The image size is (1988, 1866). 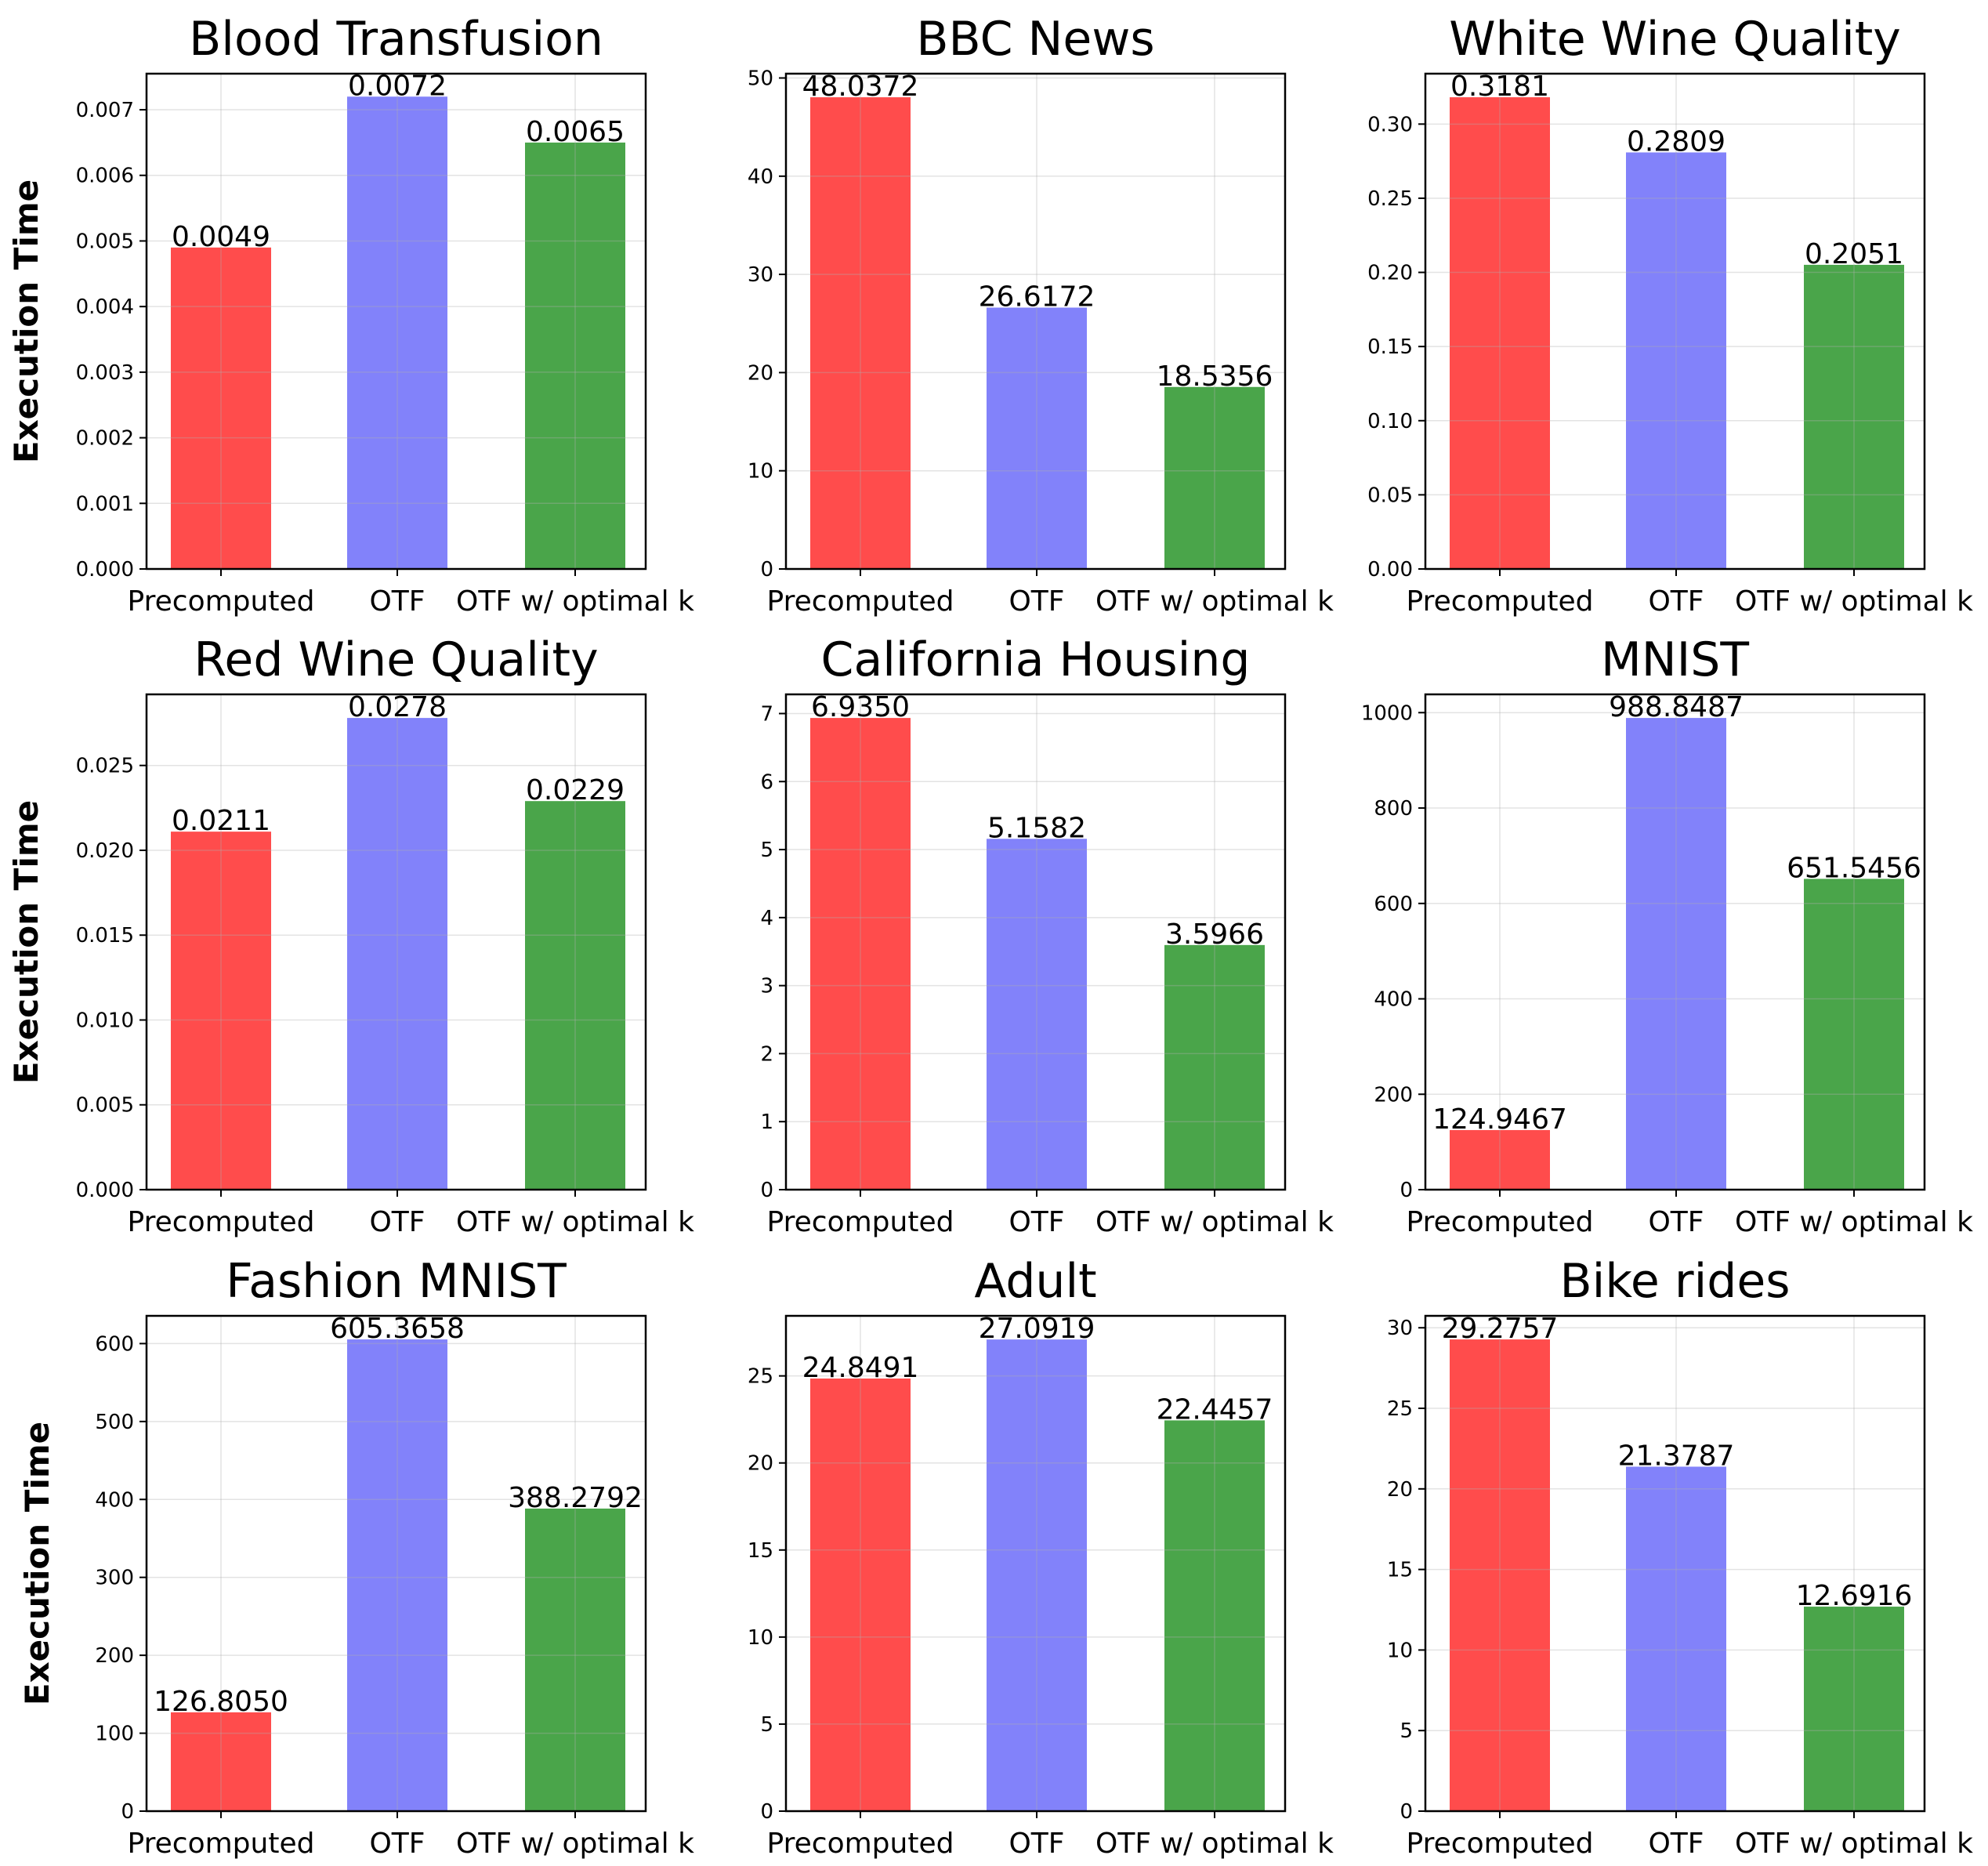 I want to click on y-tick-label: 200, so click(x=114, y=1656).